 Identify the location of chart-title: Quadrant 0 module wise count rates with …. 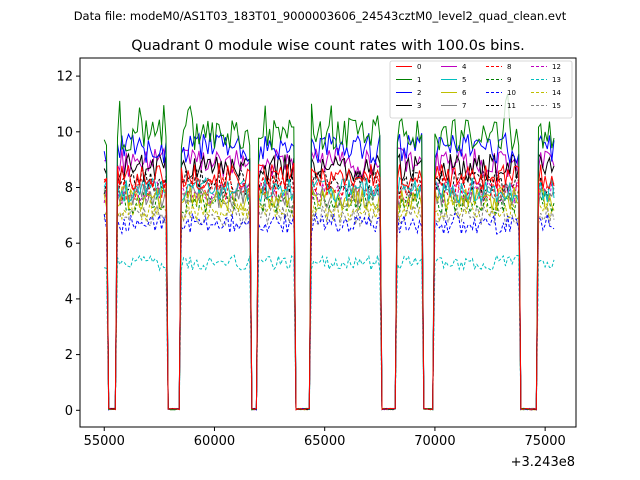
(328, 46).